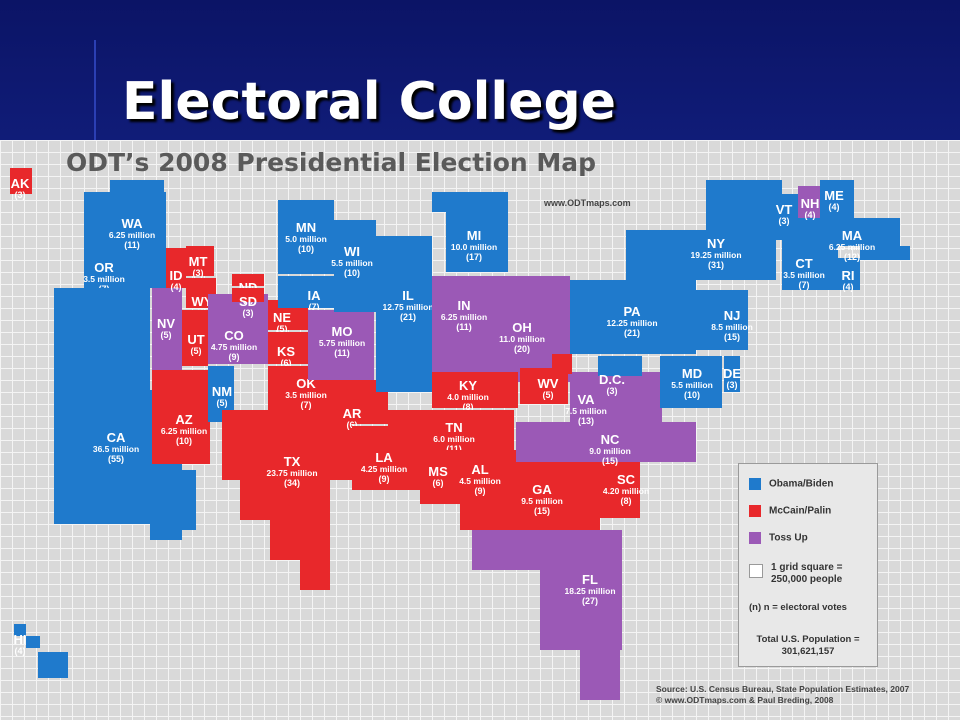 This screenshot has width=960, height=720. I want to click on state-shape-sd, so click(248, 295).